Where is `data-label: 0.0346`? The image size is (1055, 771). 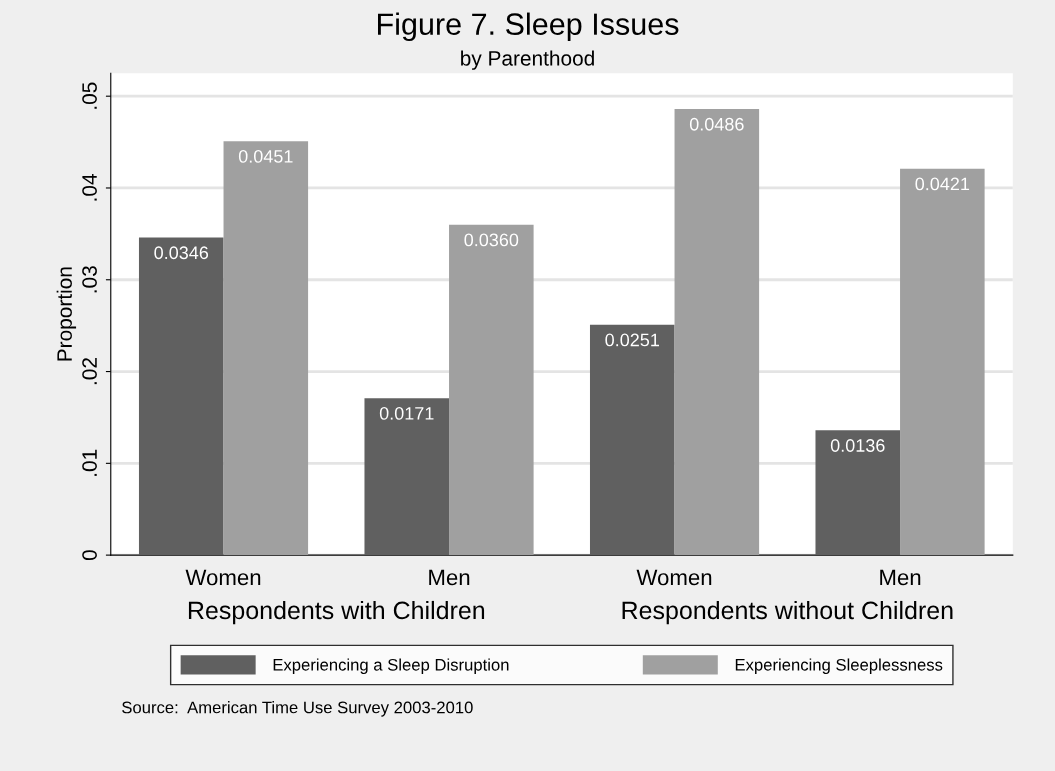 data-label: 0.0346 is located at coordinates (181, 253).